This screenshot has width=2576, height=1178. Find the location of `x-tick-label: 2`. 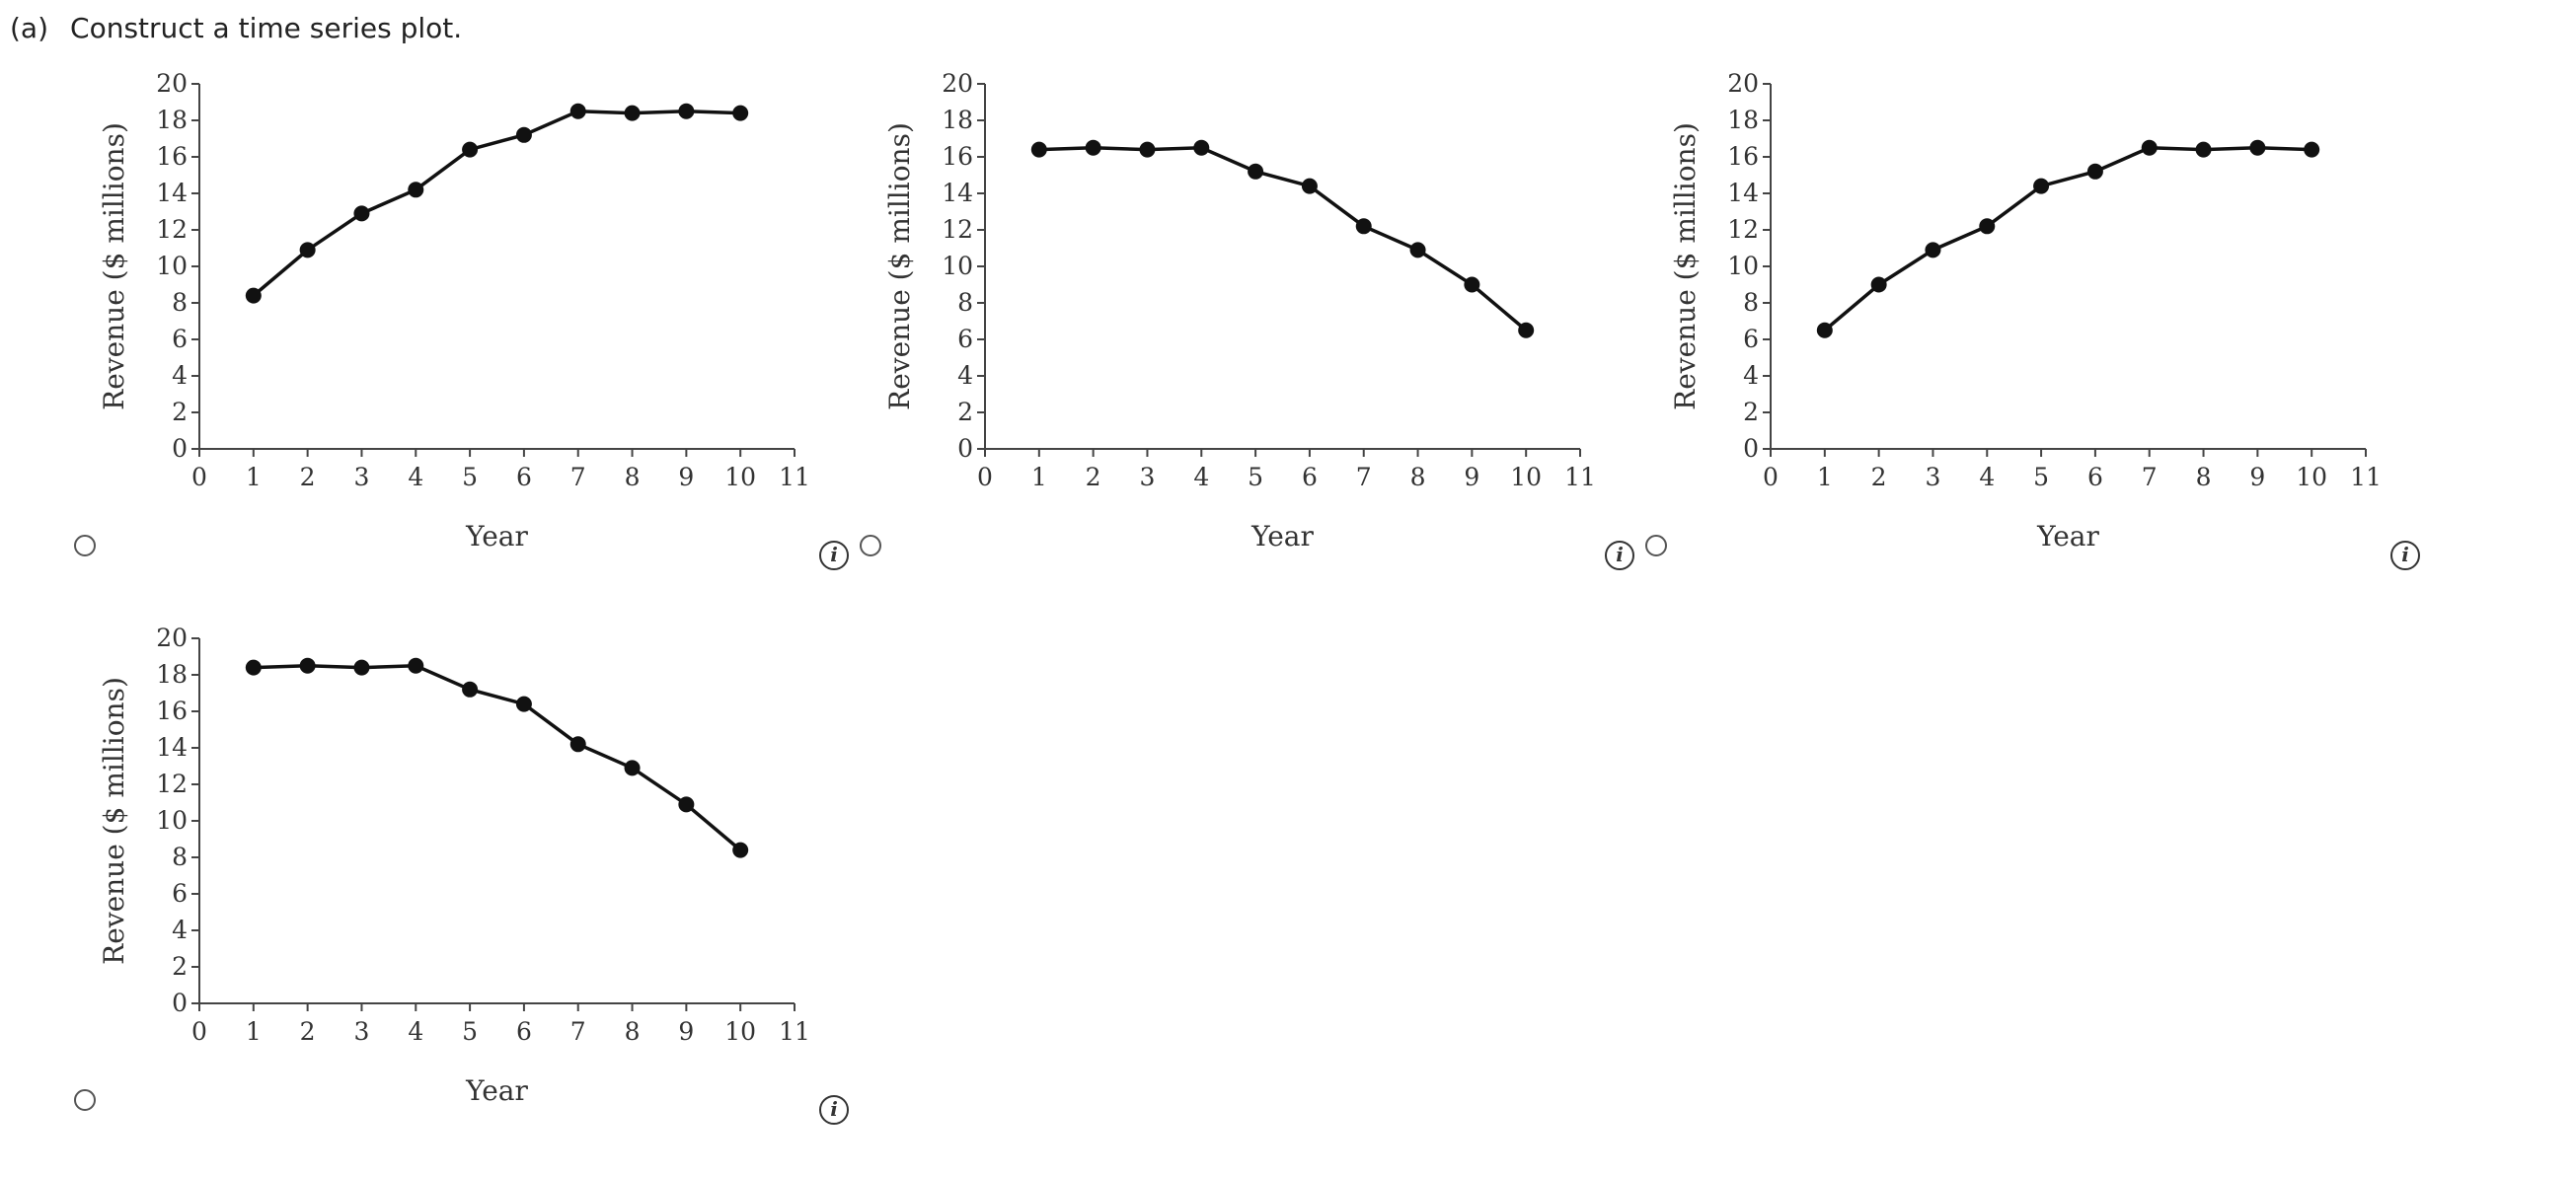

x-tick-label: 2 is located at coordinates (308, 477).